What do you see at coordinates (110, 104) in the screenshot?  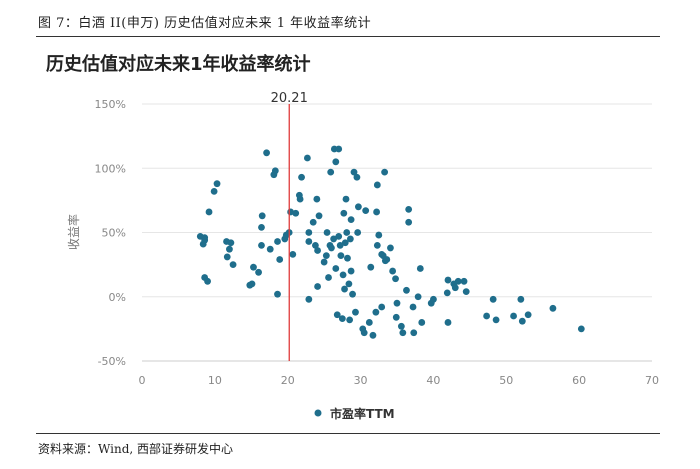 I see `y-tick-label: 150%` at bounding box center [110, 104].